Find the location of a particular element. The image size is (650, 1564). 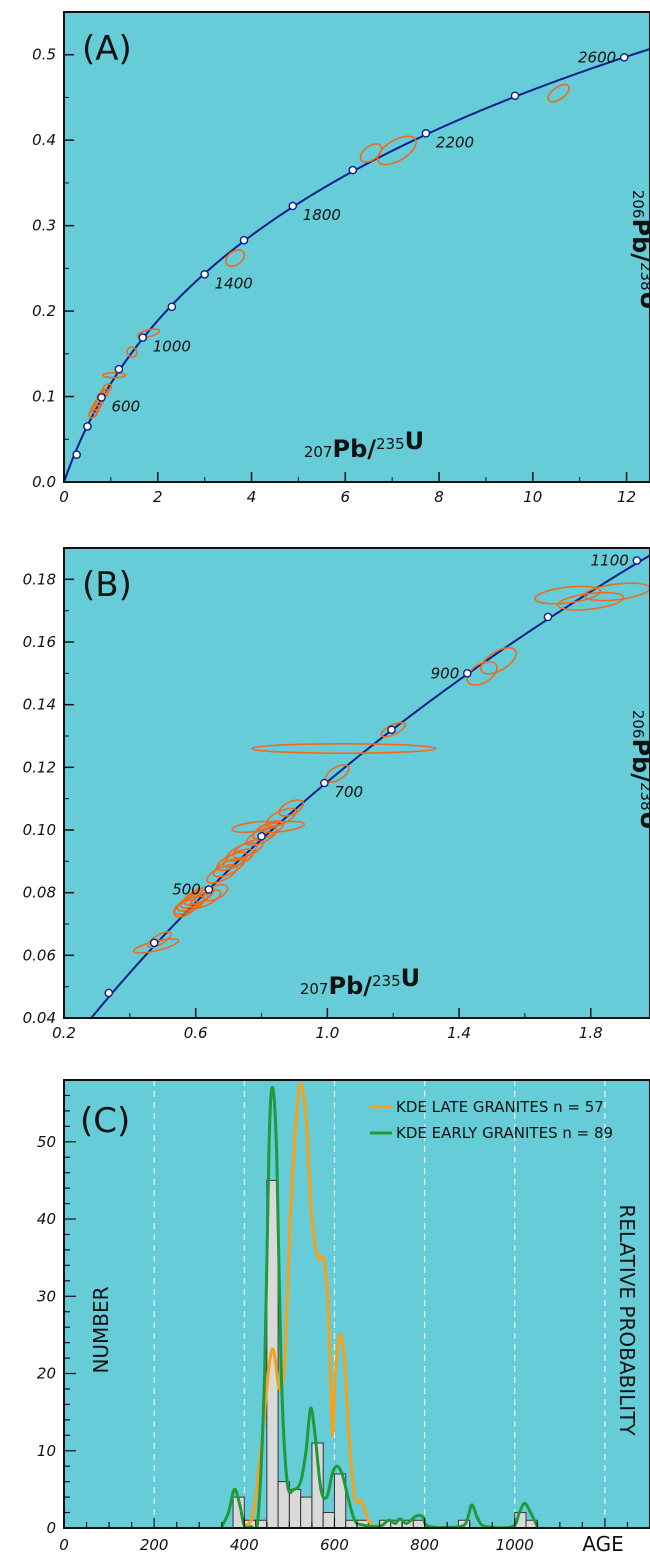

y-tick-label-0.04: 0.04 is located at coordinates (39, 1018).